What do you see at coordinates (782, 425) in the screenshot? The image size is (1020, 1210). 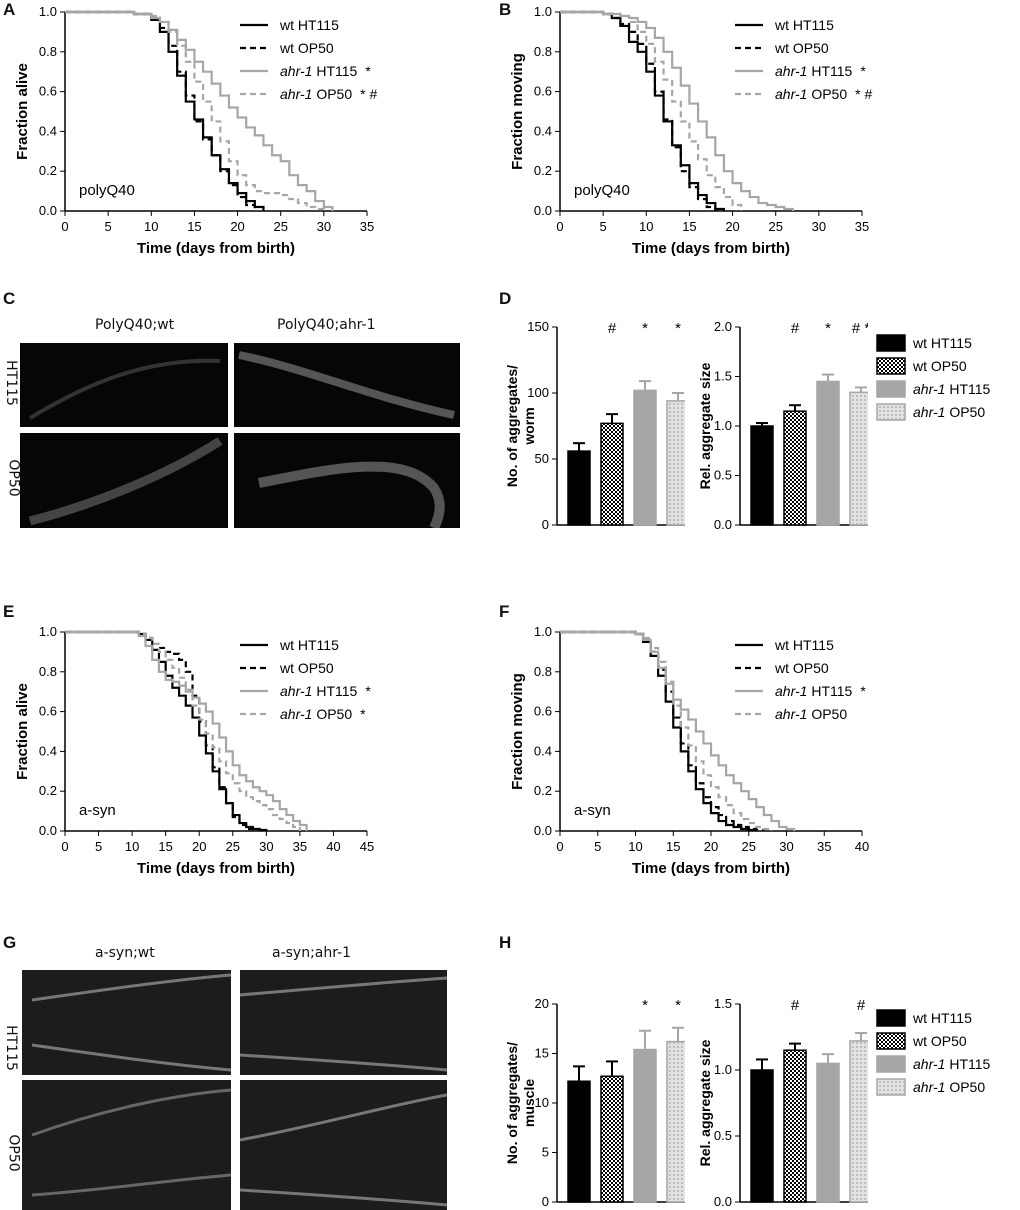 I see `aggregate-size-chart-d: 0.0 0.5 1.0 1.5 2.0 Rel. aggregate size # * # *` at bounding box center [782, 425].